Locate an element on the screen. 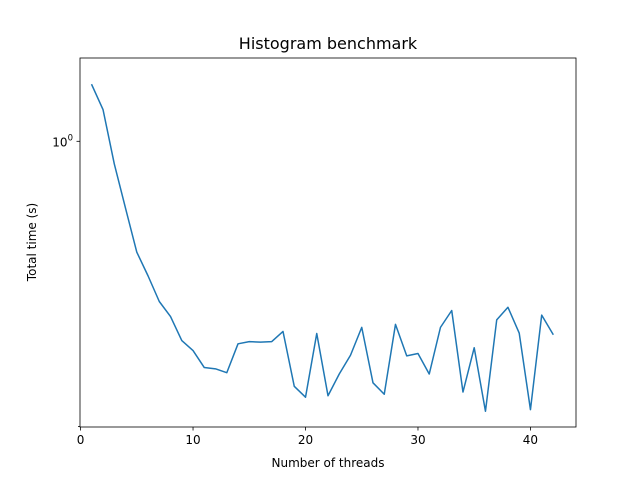  y-axis-label: Total time (s) is located at coordinates (32, 242).